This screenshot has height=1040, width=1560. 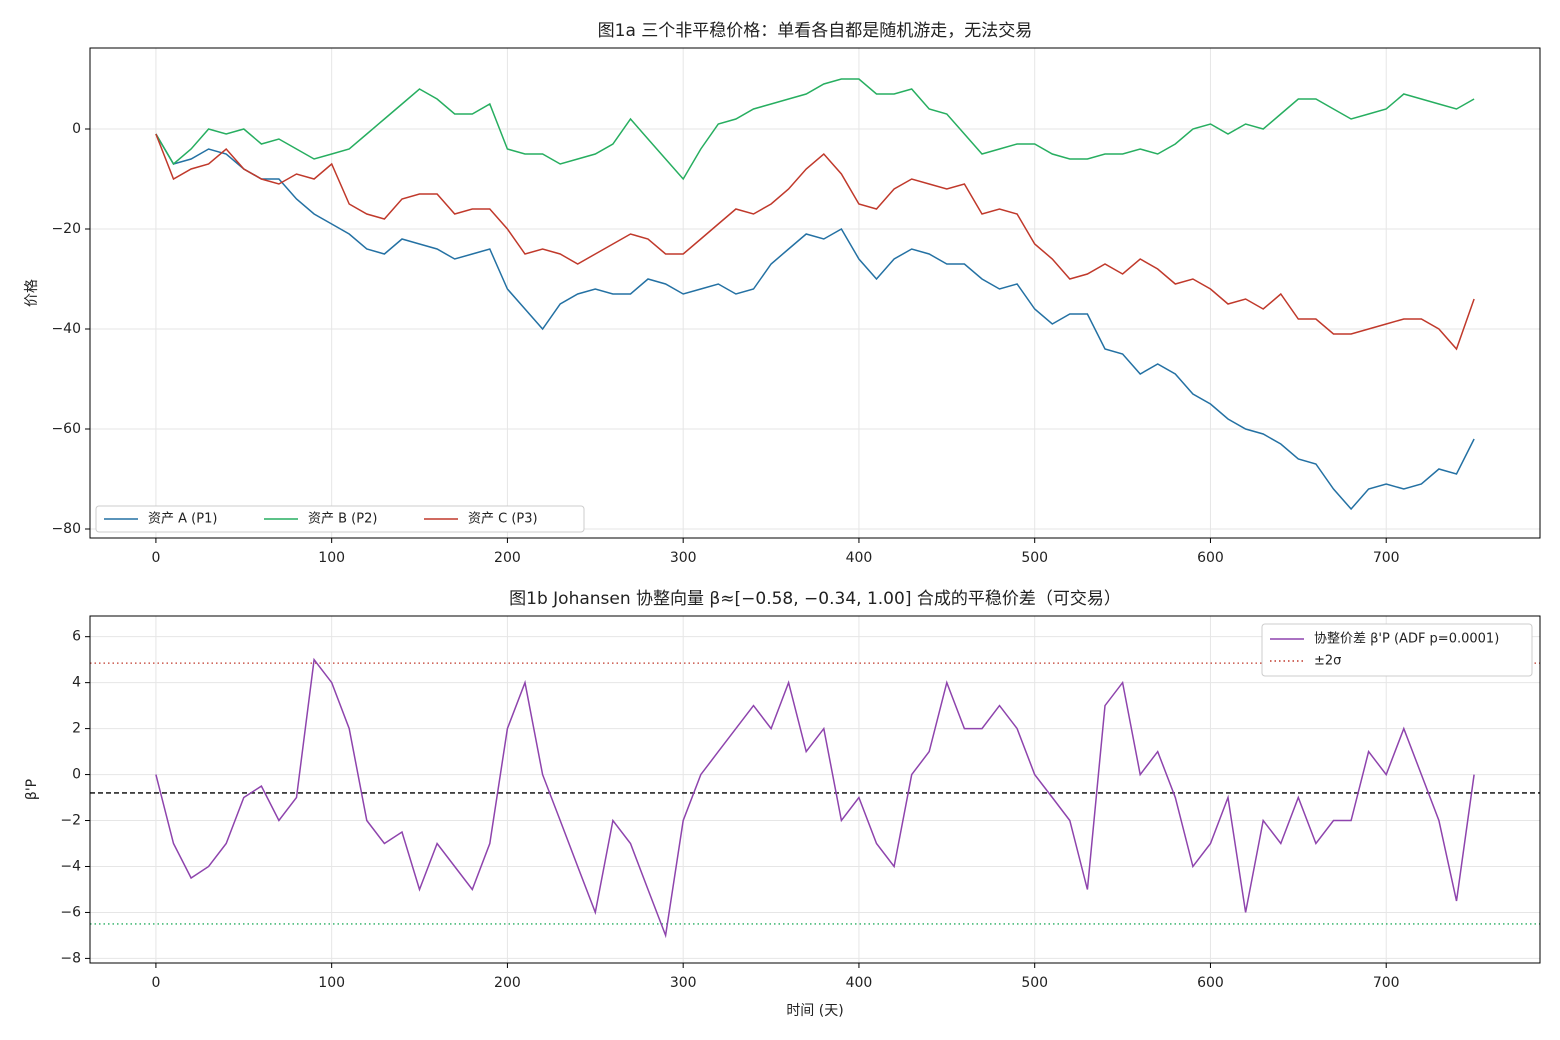 I want to click on legend: 协整价差 β'P (ADF p=0.0001) ±2σ, so click(x=1397, y=650).